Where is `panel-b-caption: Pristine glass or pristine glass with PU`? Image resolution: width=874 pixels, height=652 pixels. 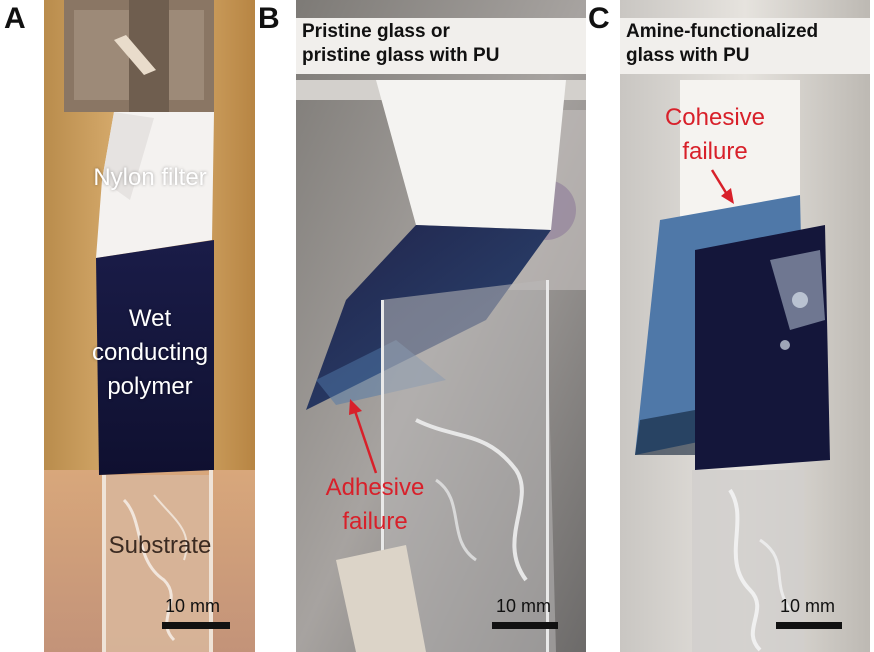
panel-b-caption: Pristine glass or pristine glass with PU is located at coordinates (441, 46).